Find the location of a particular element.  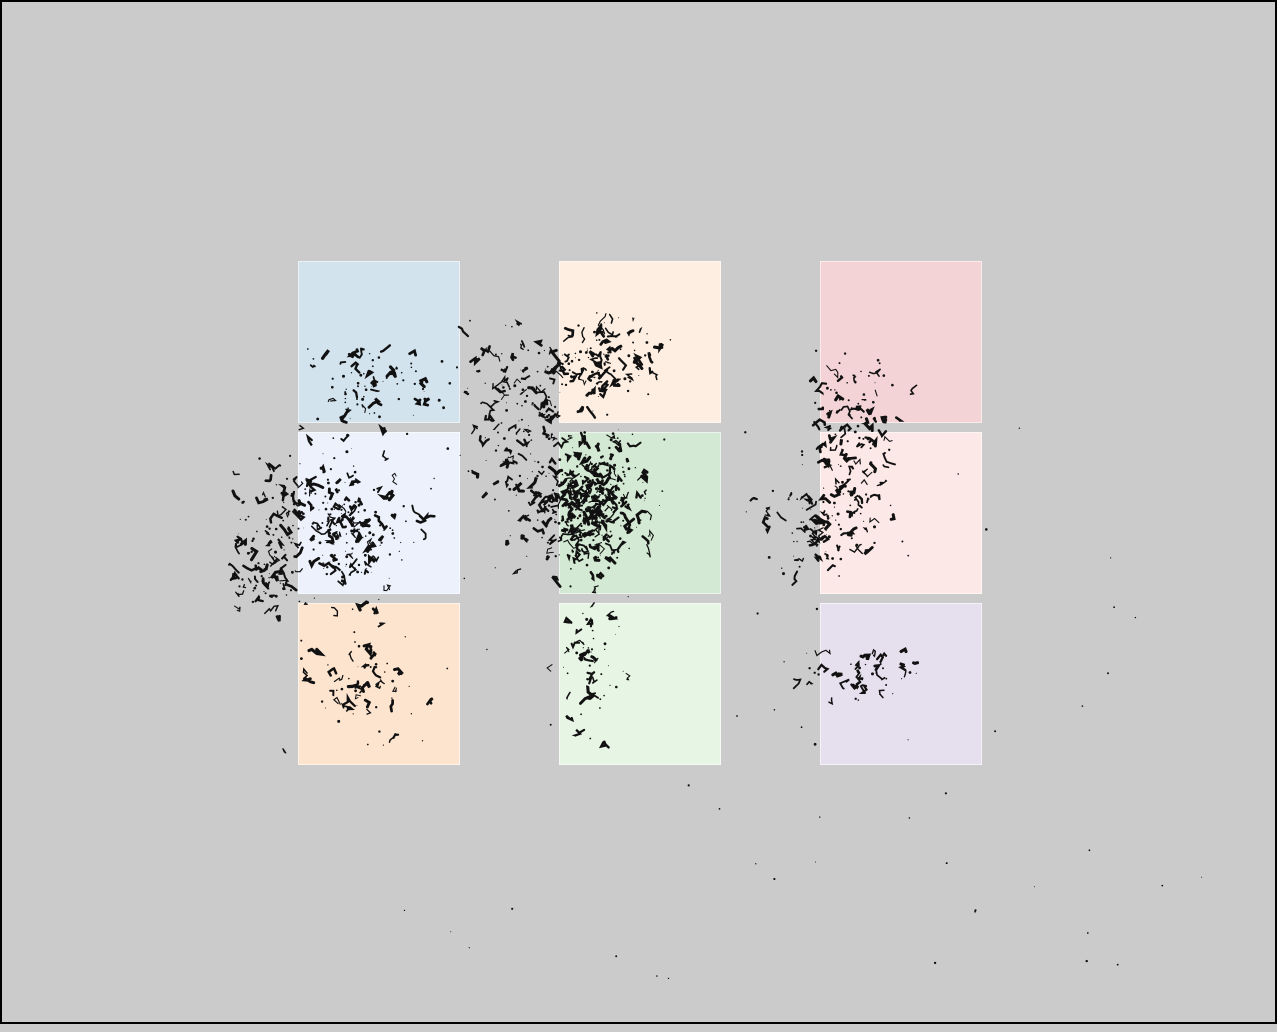

panel-r2c2 is located at coordinates (640, 513).